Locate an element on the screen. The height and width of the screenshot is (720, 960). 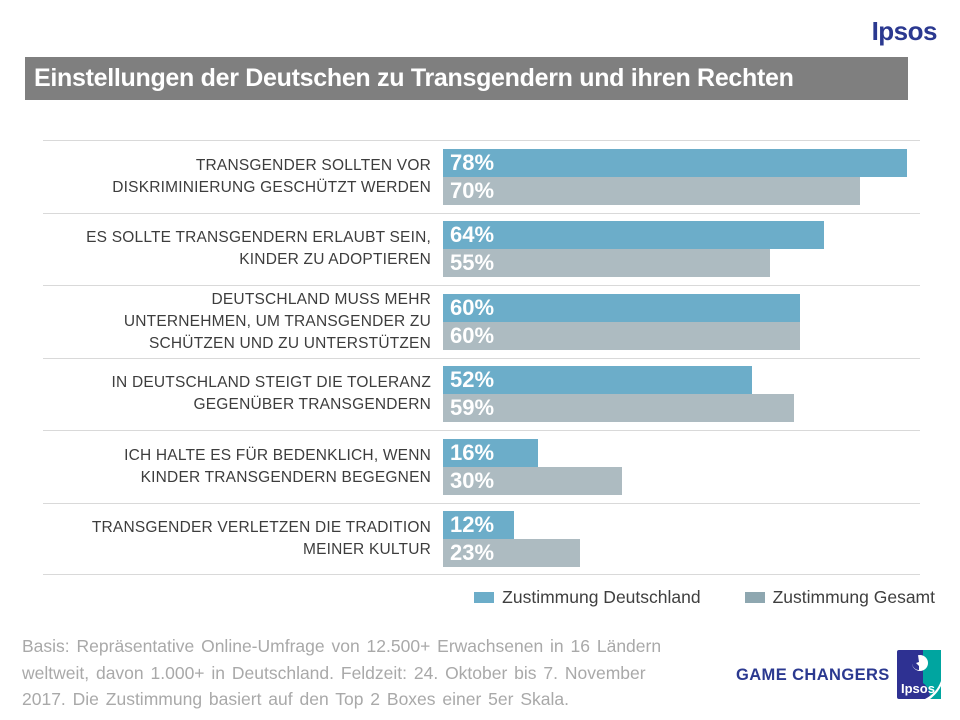
bar-gesamt: 30% is located at coordinates (532, 480).